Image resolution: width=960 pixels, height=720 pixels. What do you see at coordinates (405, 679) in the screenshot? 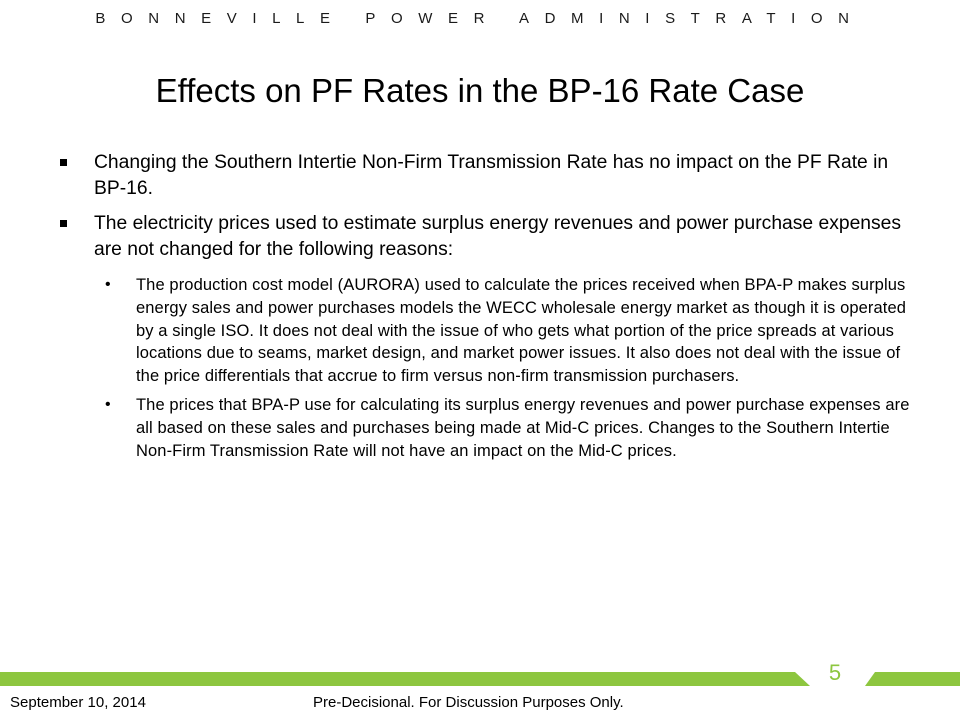
I see `footer-bar-left` at bounding box center [405, 679].